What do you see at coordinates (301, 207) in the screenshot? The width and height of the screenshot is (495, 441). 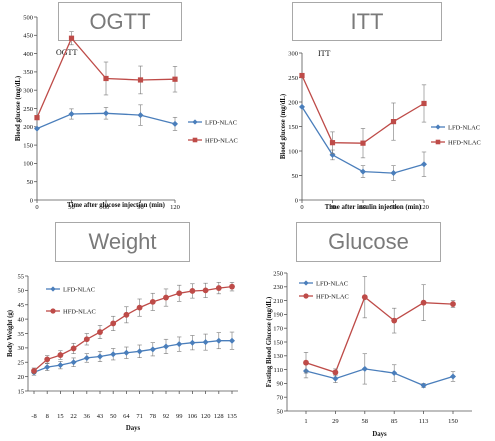 I see `x-tick-label: 0` at bounding box center [301, 207].